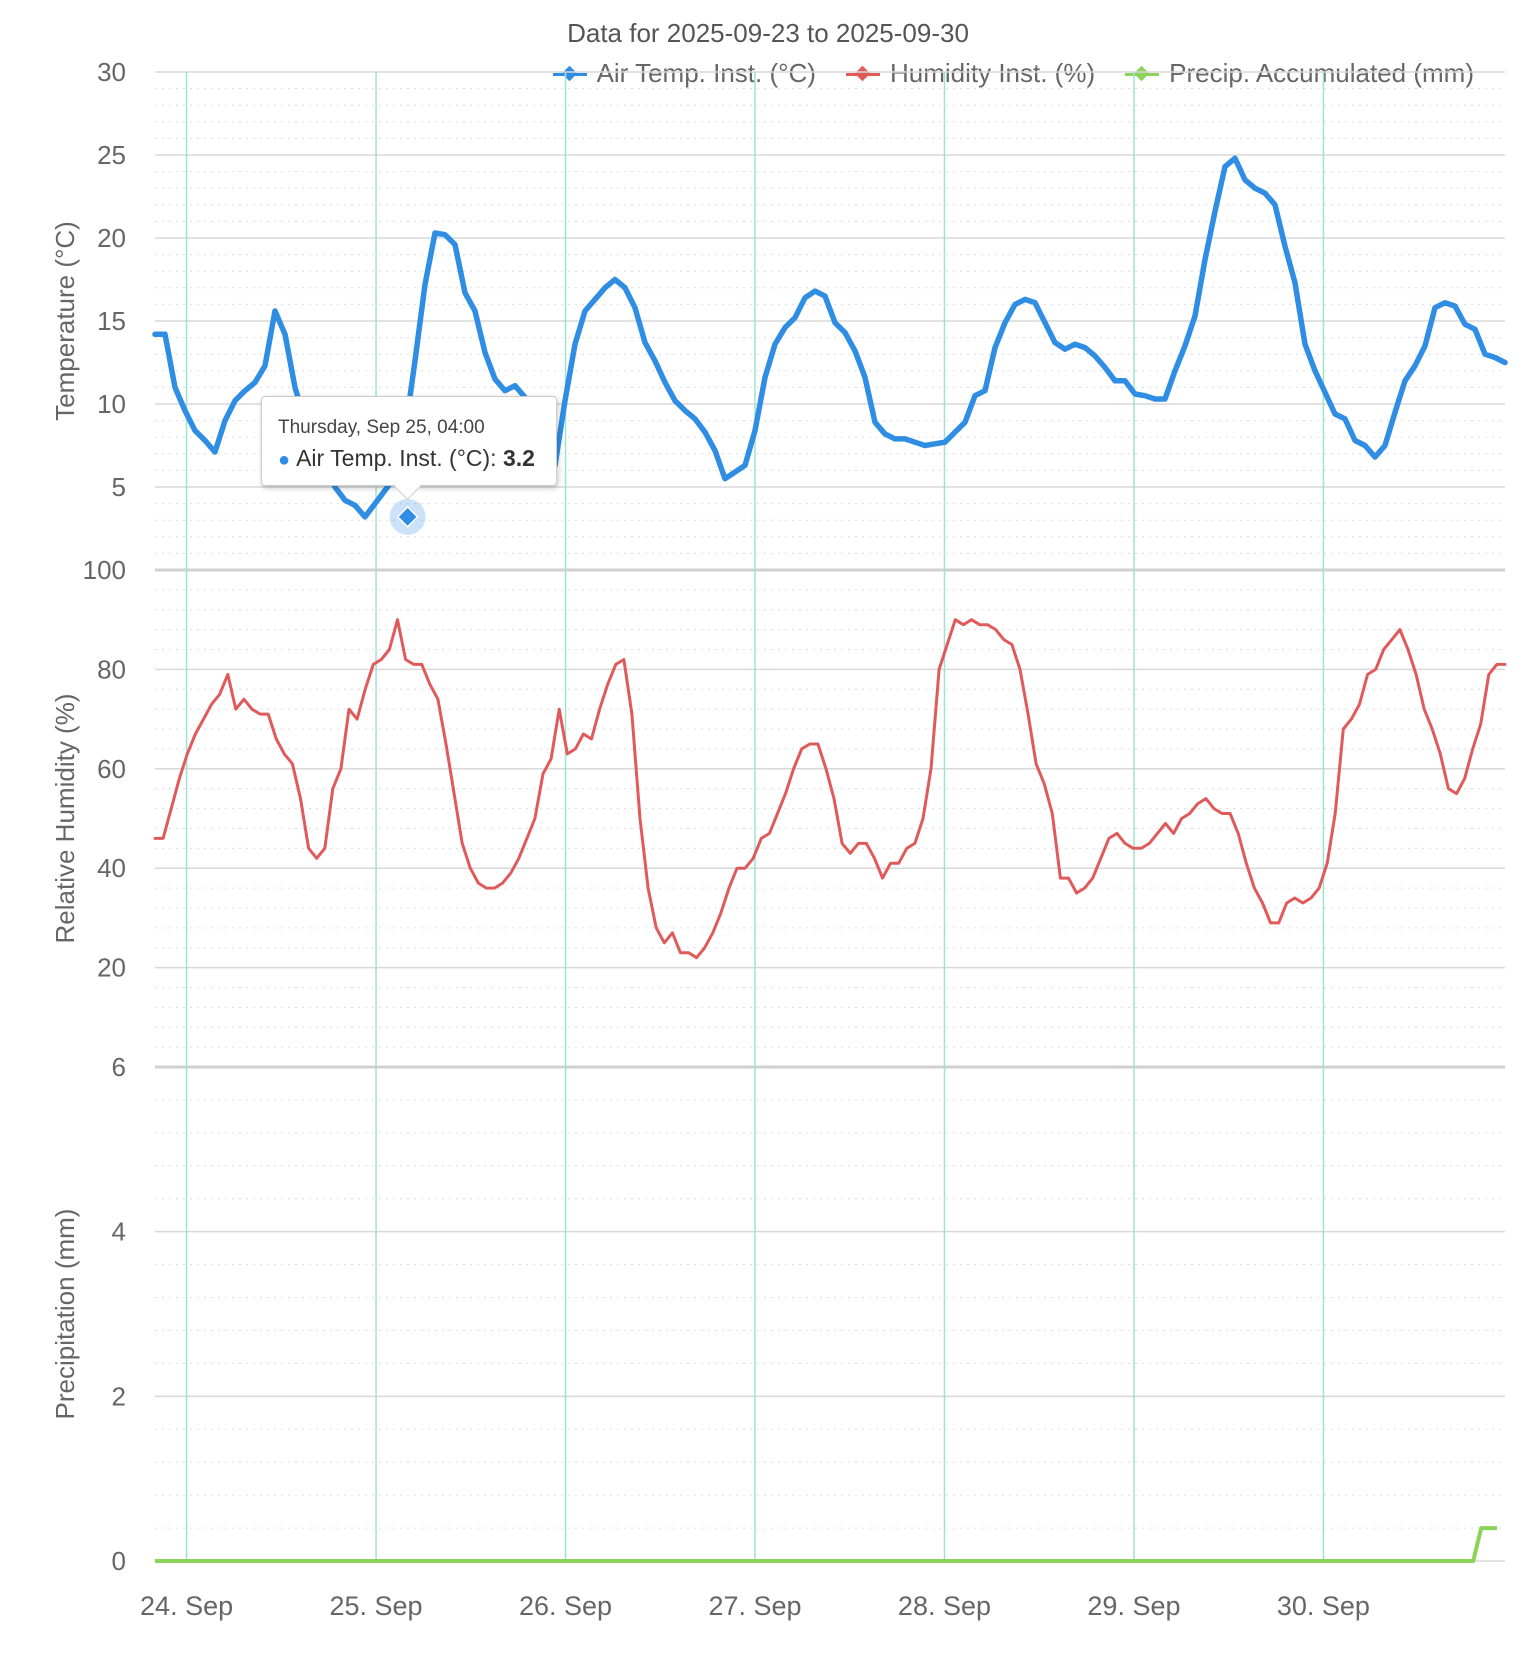 The width and height of the screenshot is (1536, 1669). I want to click on legend-item-humidity: Humidity Inst. (%), so click(970, 73).